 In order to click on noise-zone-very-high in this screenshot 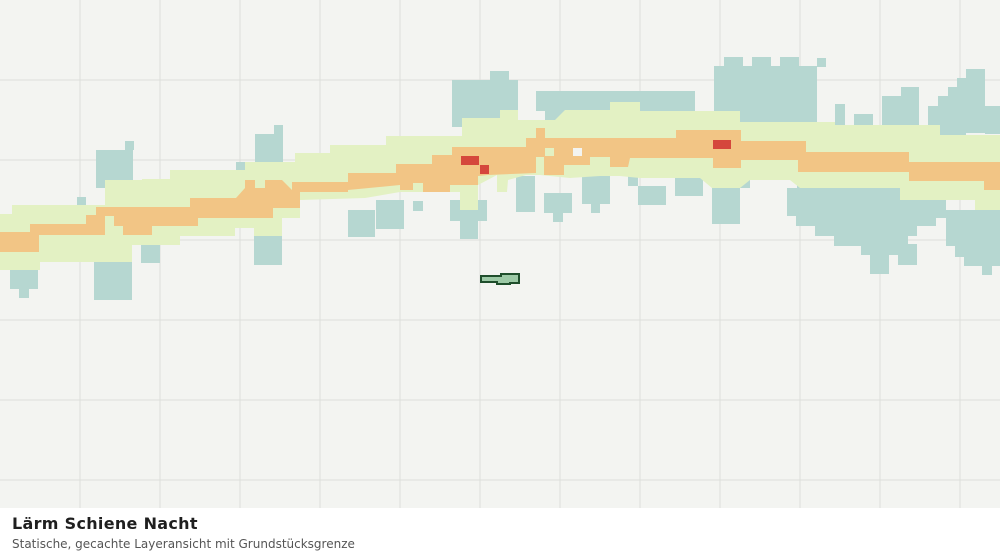, I will do `click(596, 157)`.